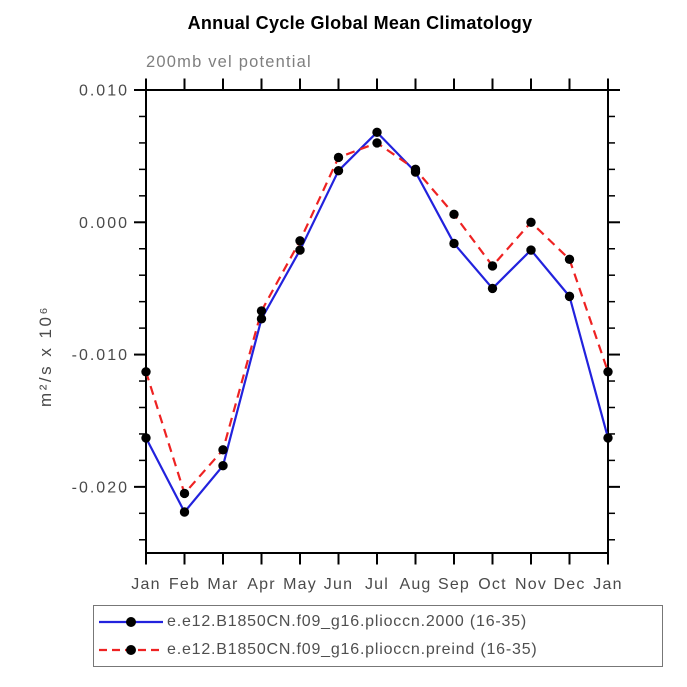 This screenshot has height=687, width=687. What do you see at coordinates (300, 584) in the screenshot?
I see `x-tick-label: May` at bounding box center [300, 584].